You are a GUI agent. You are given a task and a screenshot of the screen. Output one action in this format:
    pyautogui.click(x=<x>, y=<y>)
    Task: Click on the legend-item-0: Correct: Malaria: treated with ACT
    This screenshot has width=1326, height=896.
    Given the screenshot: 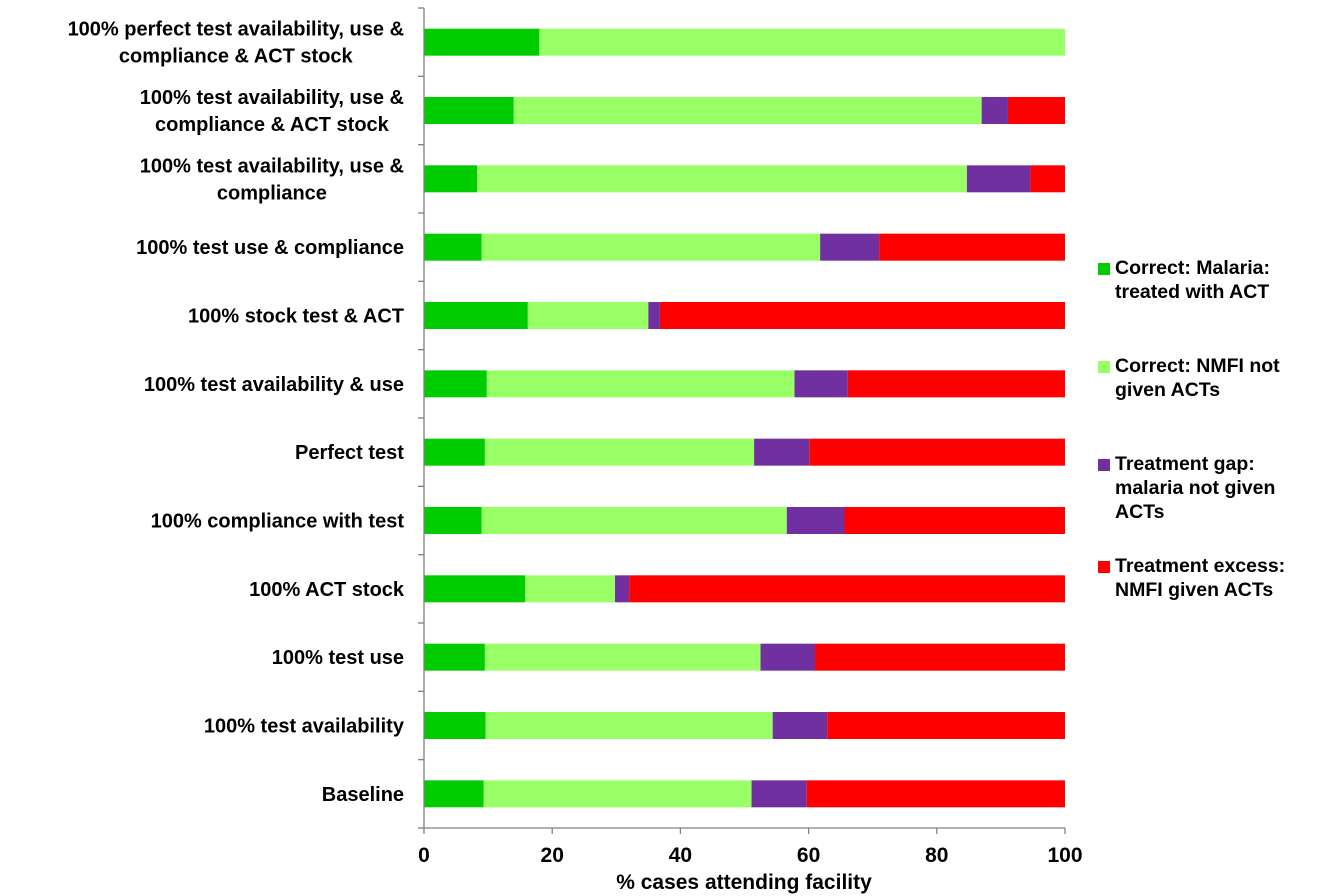 What is the action you would take?
    pyautogui.click(x=1210, y=280)
    